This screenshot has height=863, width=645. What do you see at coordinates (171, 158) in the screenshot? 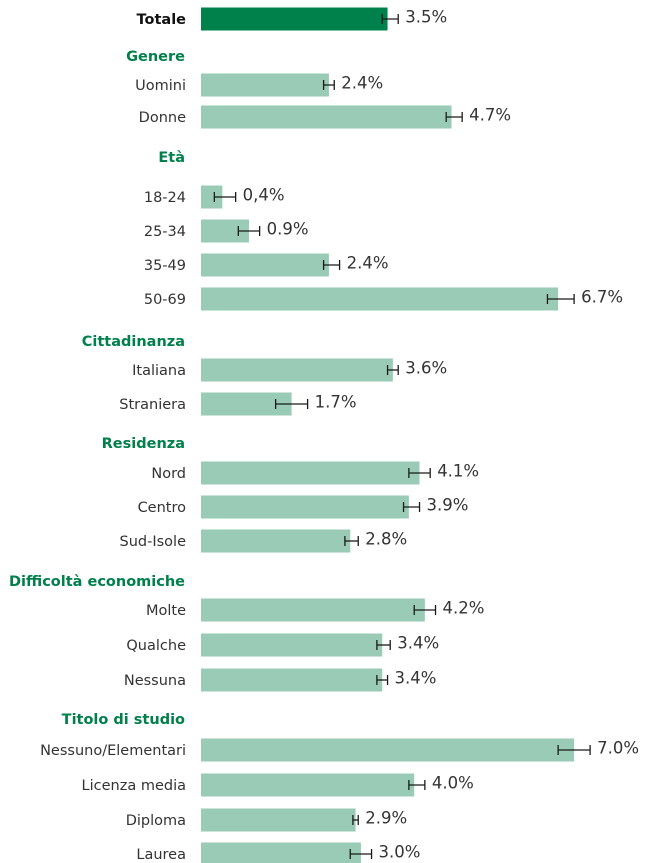
I see `group-header: Età` at bounding box center [171, 158].